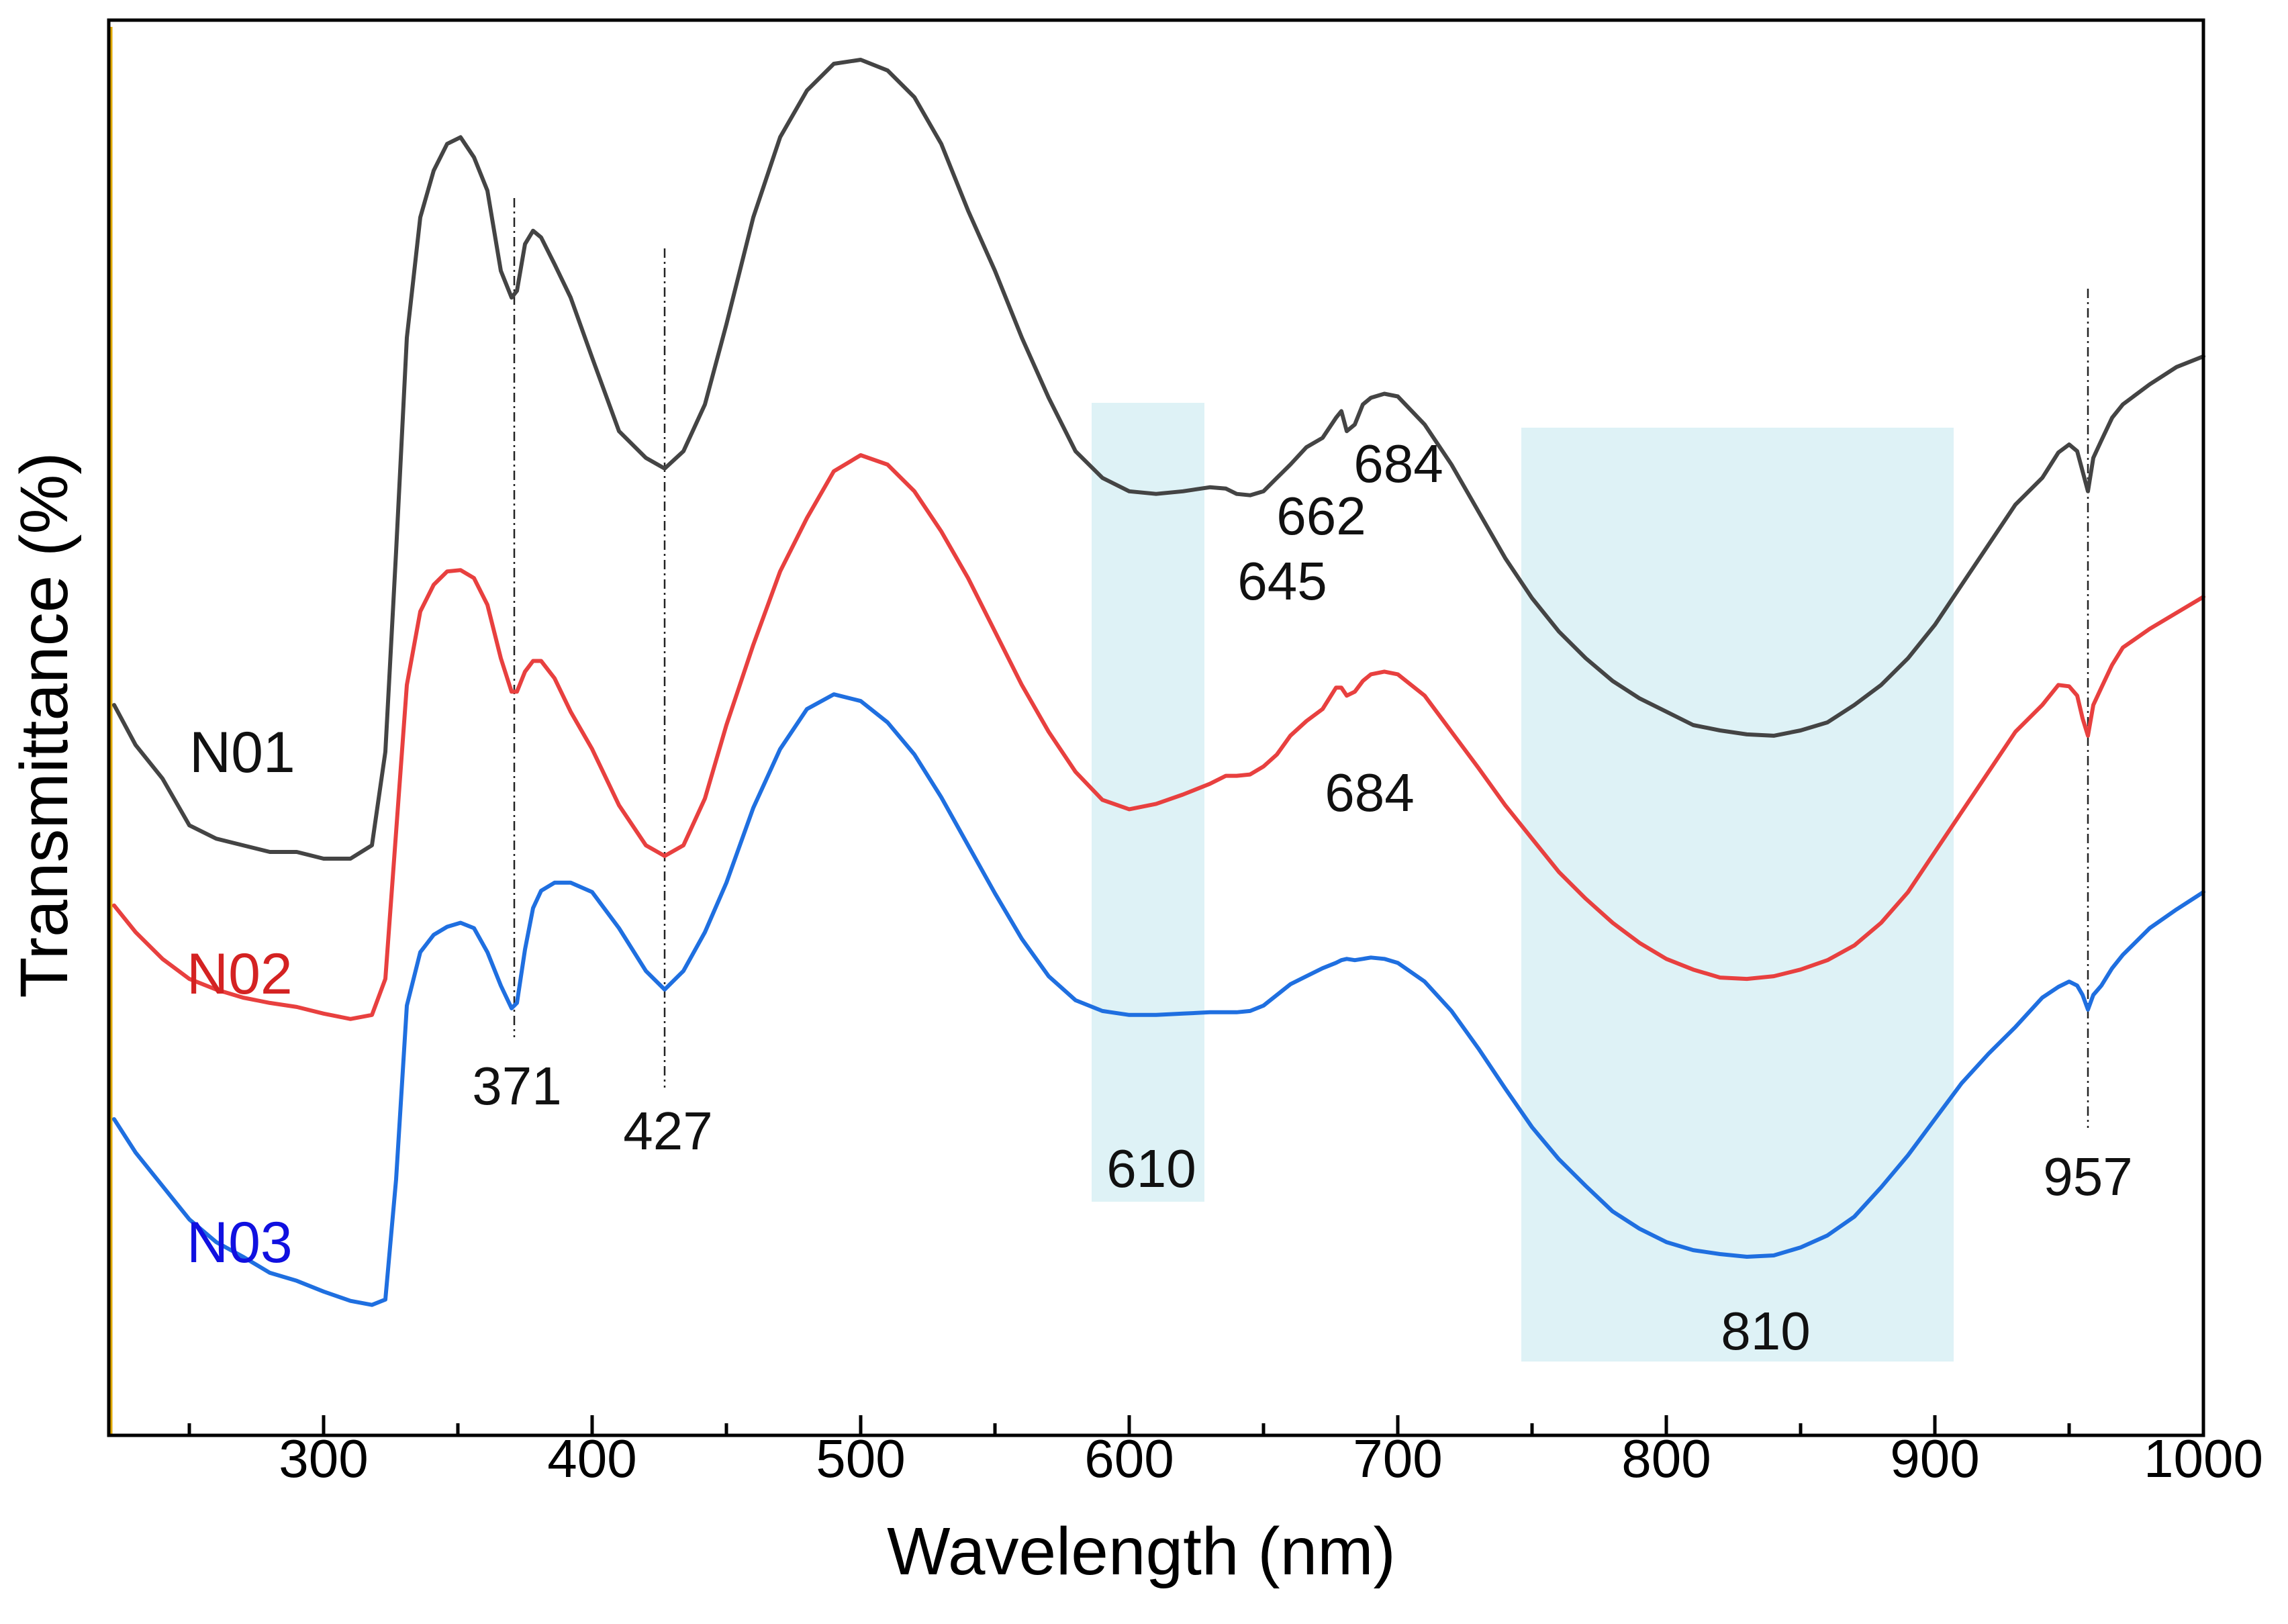  I want to click on annotation-610: 610, so click(1151, 1168).